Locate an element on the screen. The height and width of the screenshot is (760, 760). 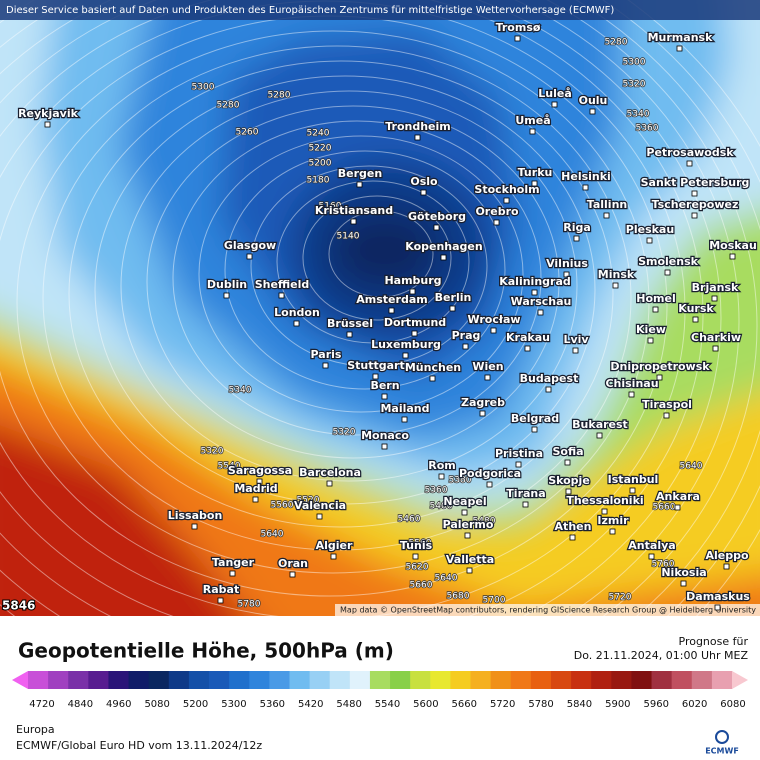
city-label: Lissabon is located at coordinates (195, 515).